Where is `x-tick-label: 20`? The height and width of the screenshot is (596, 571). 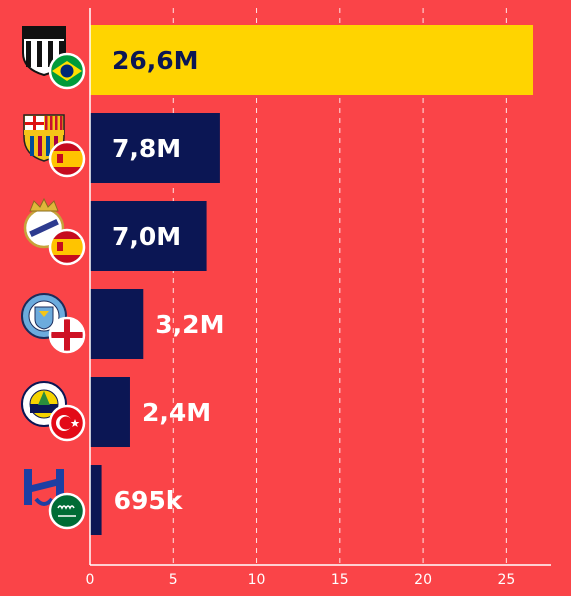
x-tick-label: 20 is located at coordinates (423, 580).